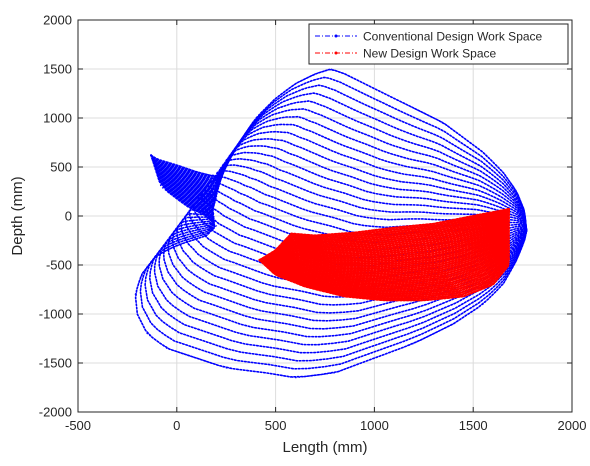  Describe the element at coordinates (176, 425) in the screenshot. I see `x-tick-label: 0` at that location.